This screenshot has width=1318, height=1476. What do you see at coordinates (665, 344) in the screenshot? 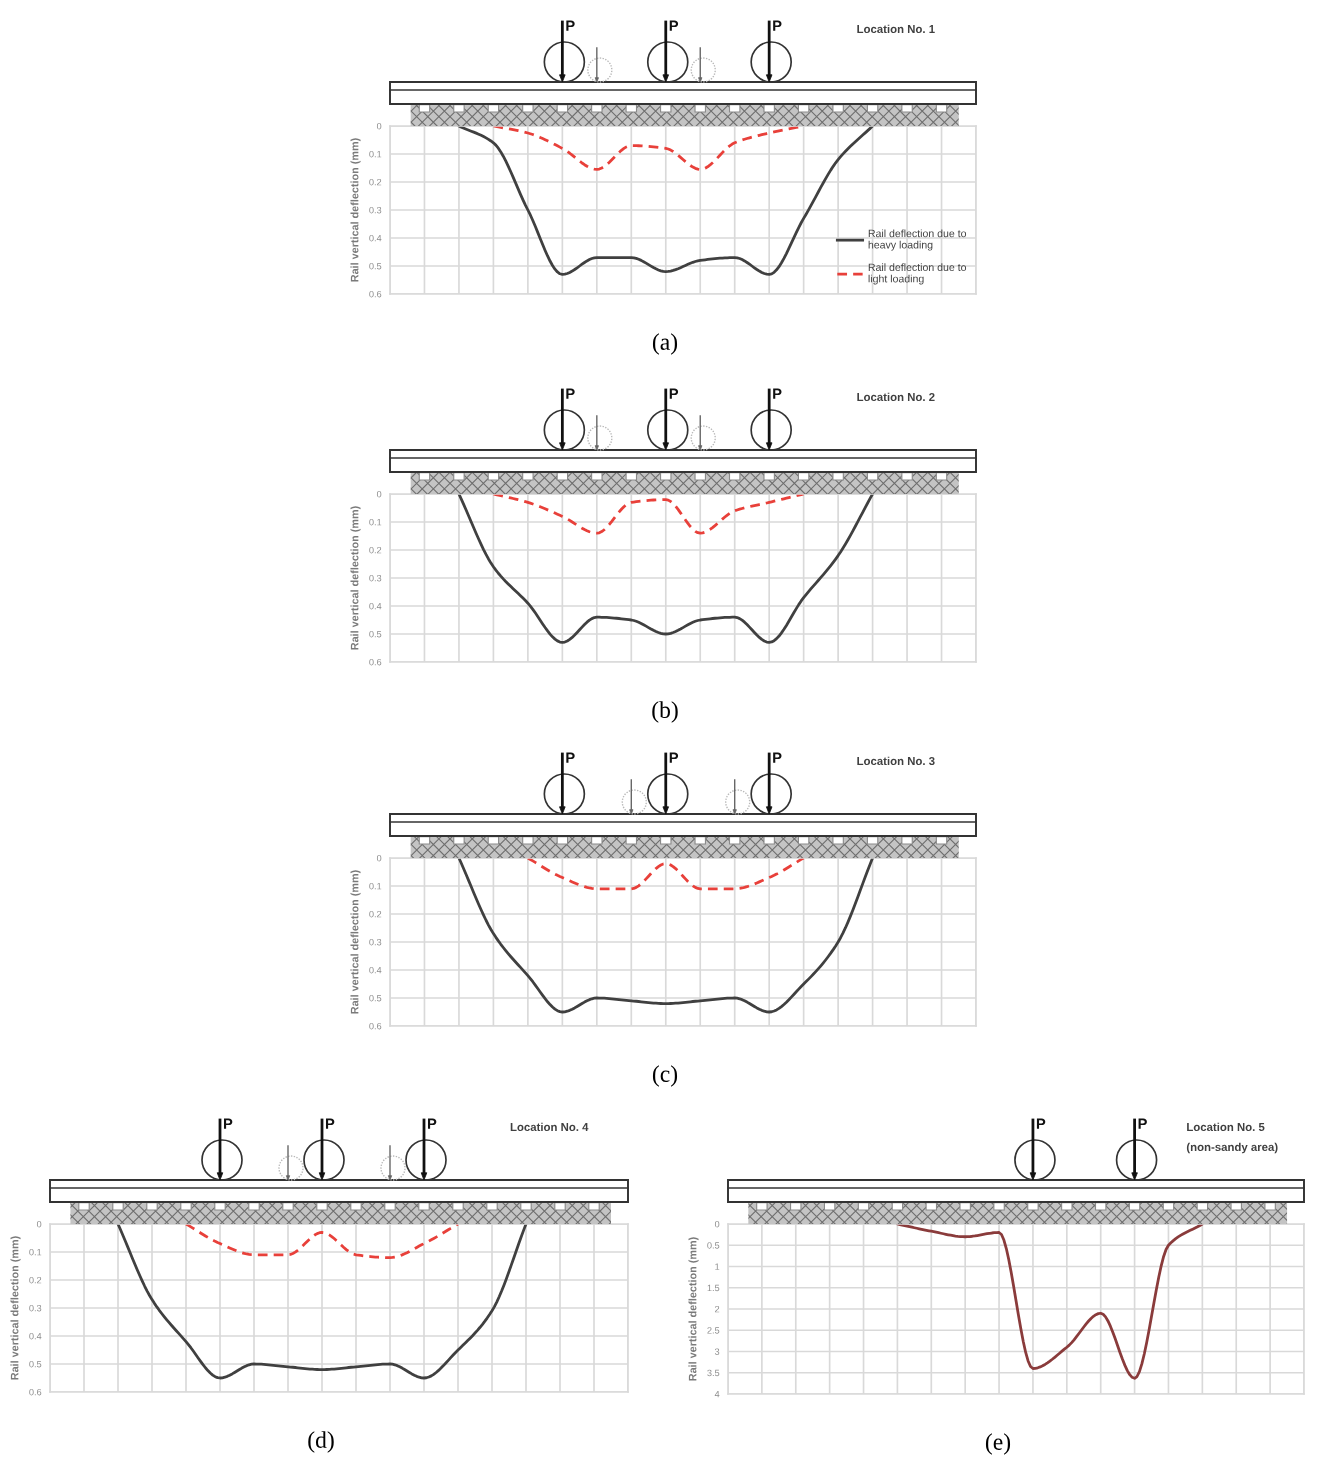
I see `text: (a)` at bounding box center [665, 344].